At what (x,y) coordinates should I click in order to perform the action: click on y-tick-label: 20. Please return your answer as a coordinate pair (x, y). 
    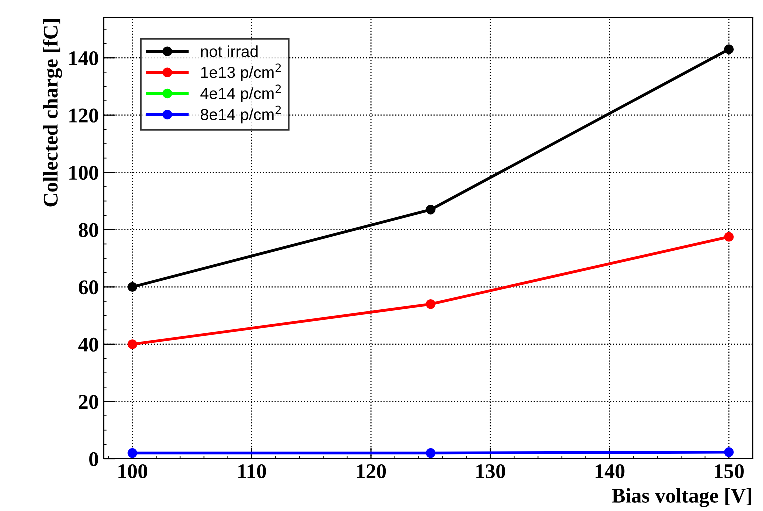
    Looking at the image, I should click on (88, 402).